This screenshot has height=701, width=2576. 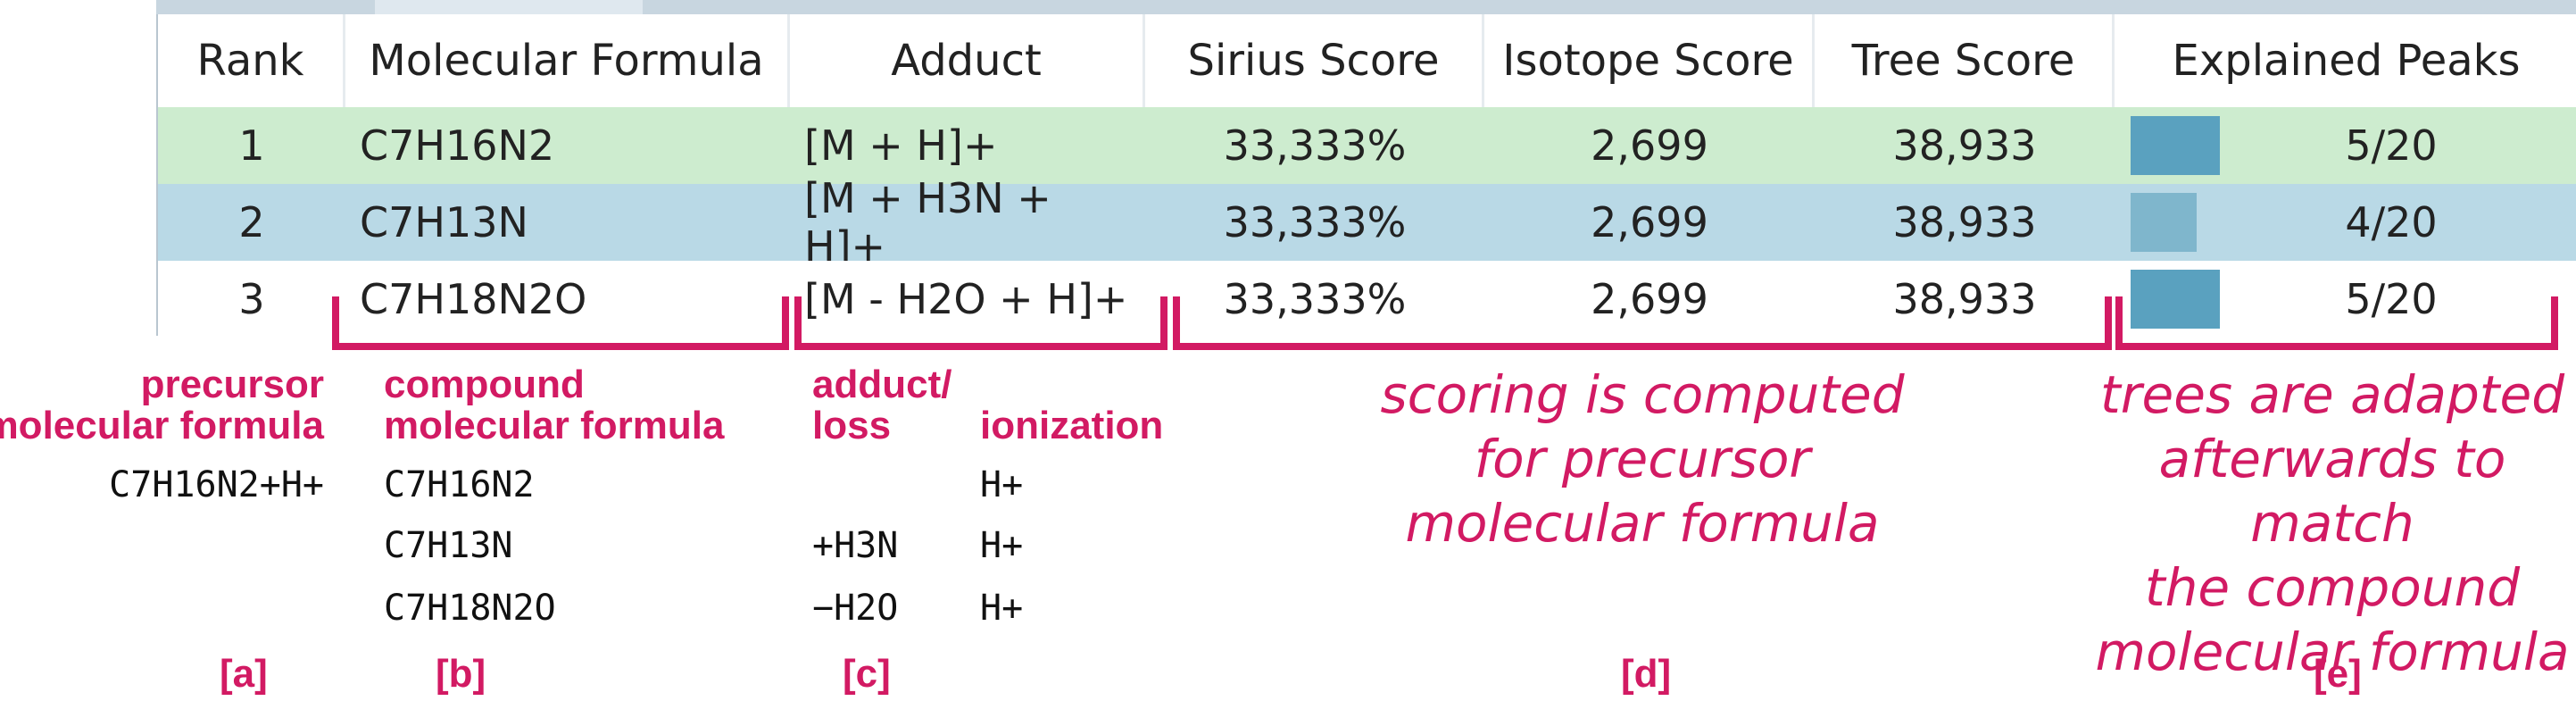 What do you see at coordinates (252, 222) in the screenshot?
I see `cell-rank: 2` at bounding box center [252, 222].